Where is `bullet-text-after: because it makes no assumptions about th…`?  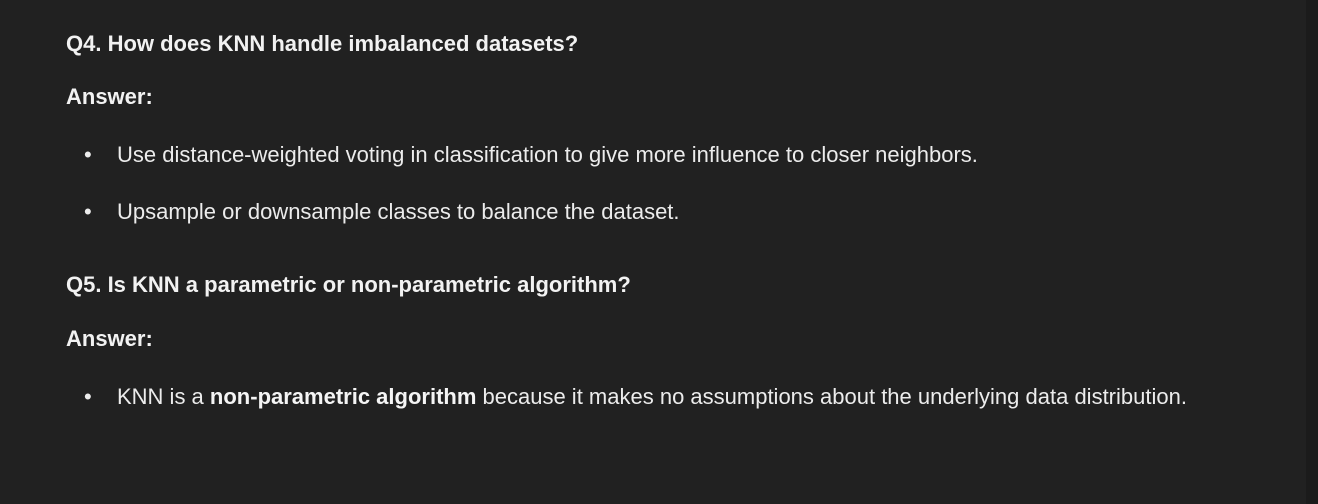 bullet-text-after: because it makes no assumptions about th… is located at coordinates (831, 396).